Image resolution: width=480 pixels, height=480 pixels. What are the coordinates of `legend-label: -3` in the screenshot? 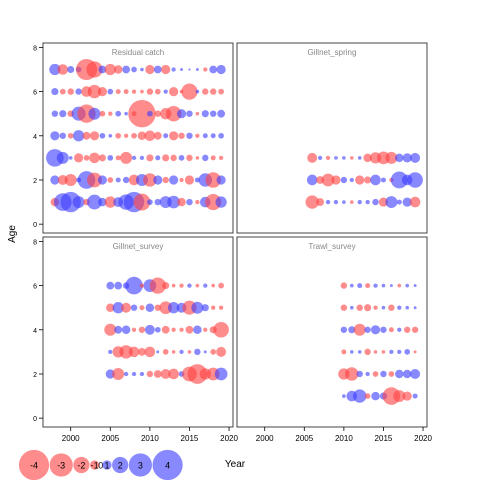 It's located at (61, 466).